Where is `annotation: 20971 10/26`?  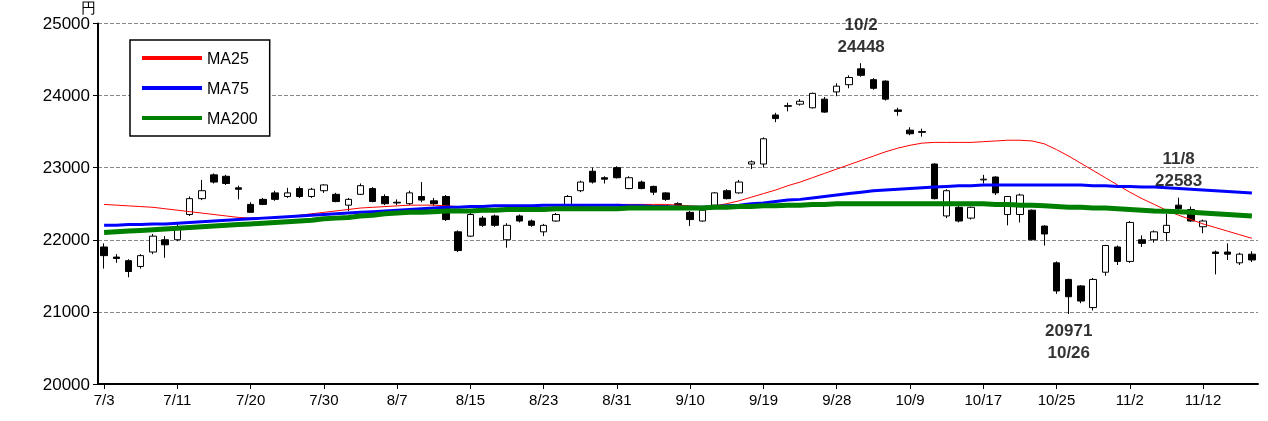
annotation: 20971 10/26 is located at coordinates (1069, 342).